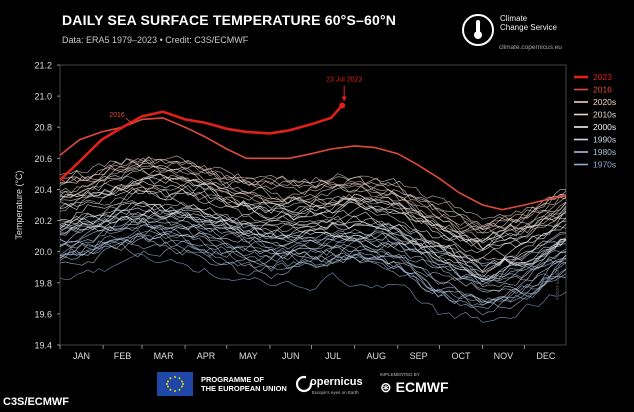 The height and width of the screenshot is (412, 634). Describe the element at coordinates (557, 283) in the screenshot. I see `rotated-credit: © 2023 ECMWF` at that location.